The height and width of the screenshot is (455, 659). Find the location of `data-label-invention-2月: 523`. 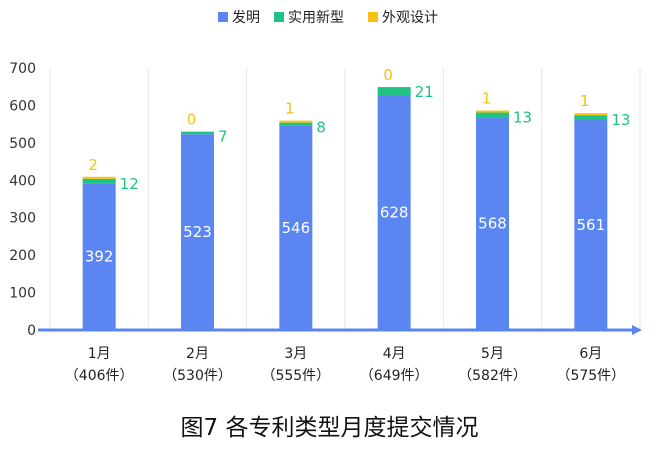

data-label-invention-2月: 523 is located at coordinates (197, 232).